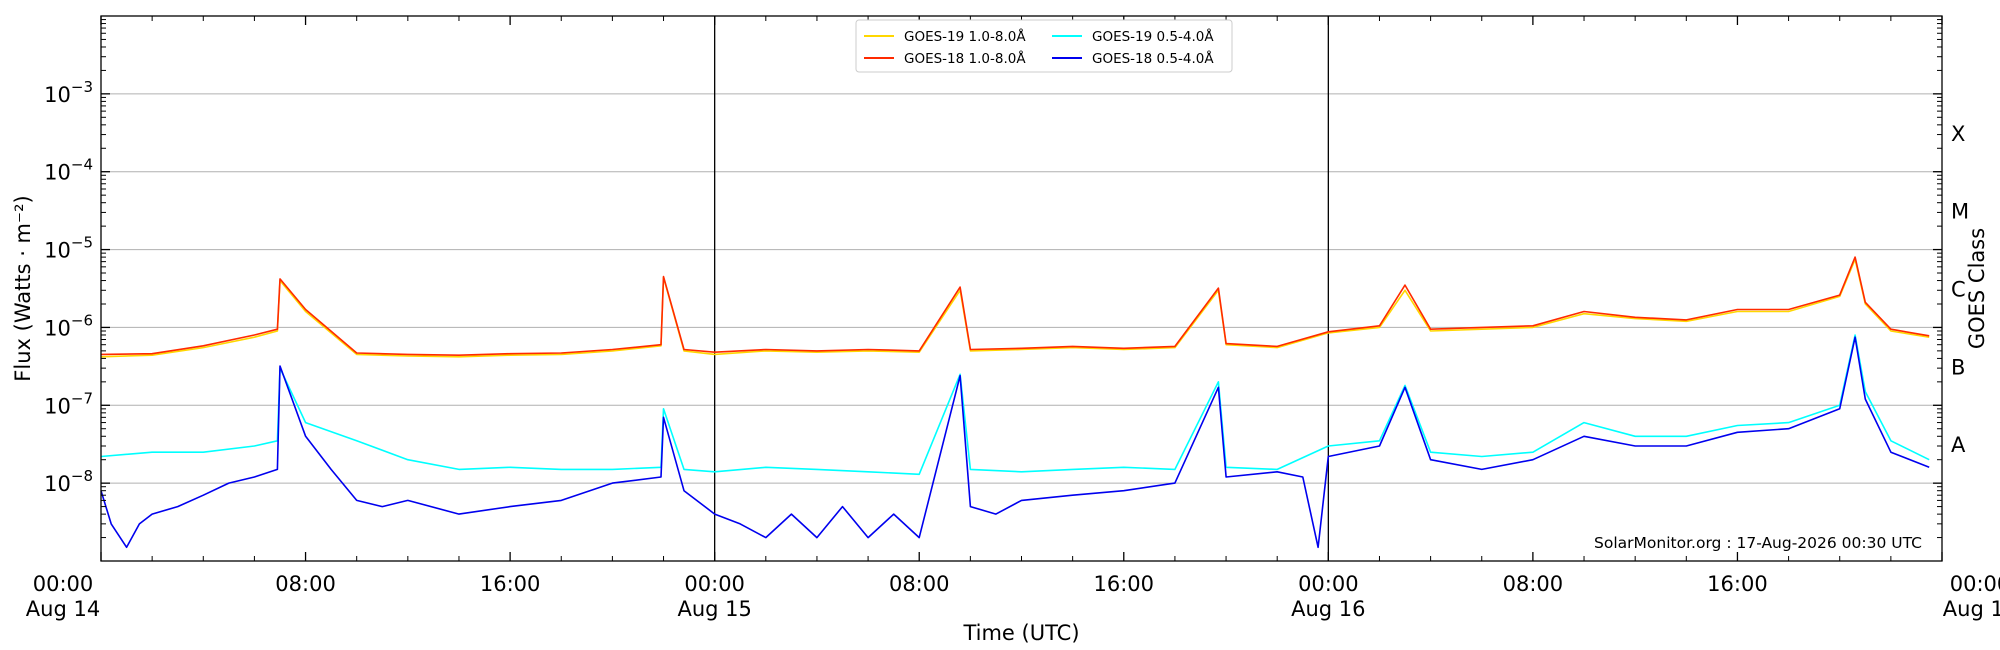 This screenshot has height=650, width=2000. I want to click on y-tick-exponent-2: −6, so click(82, 320).